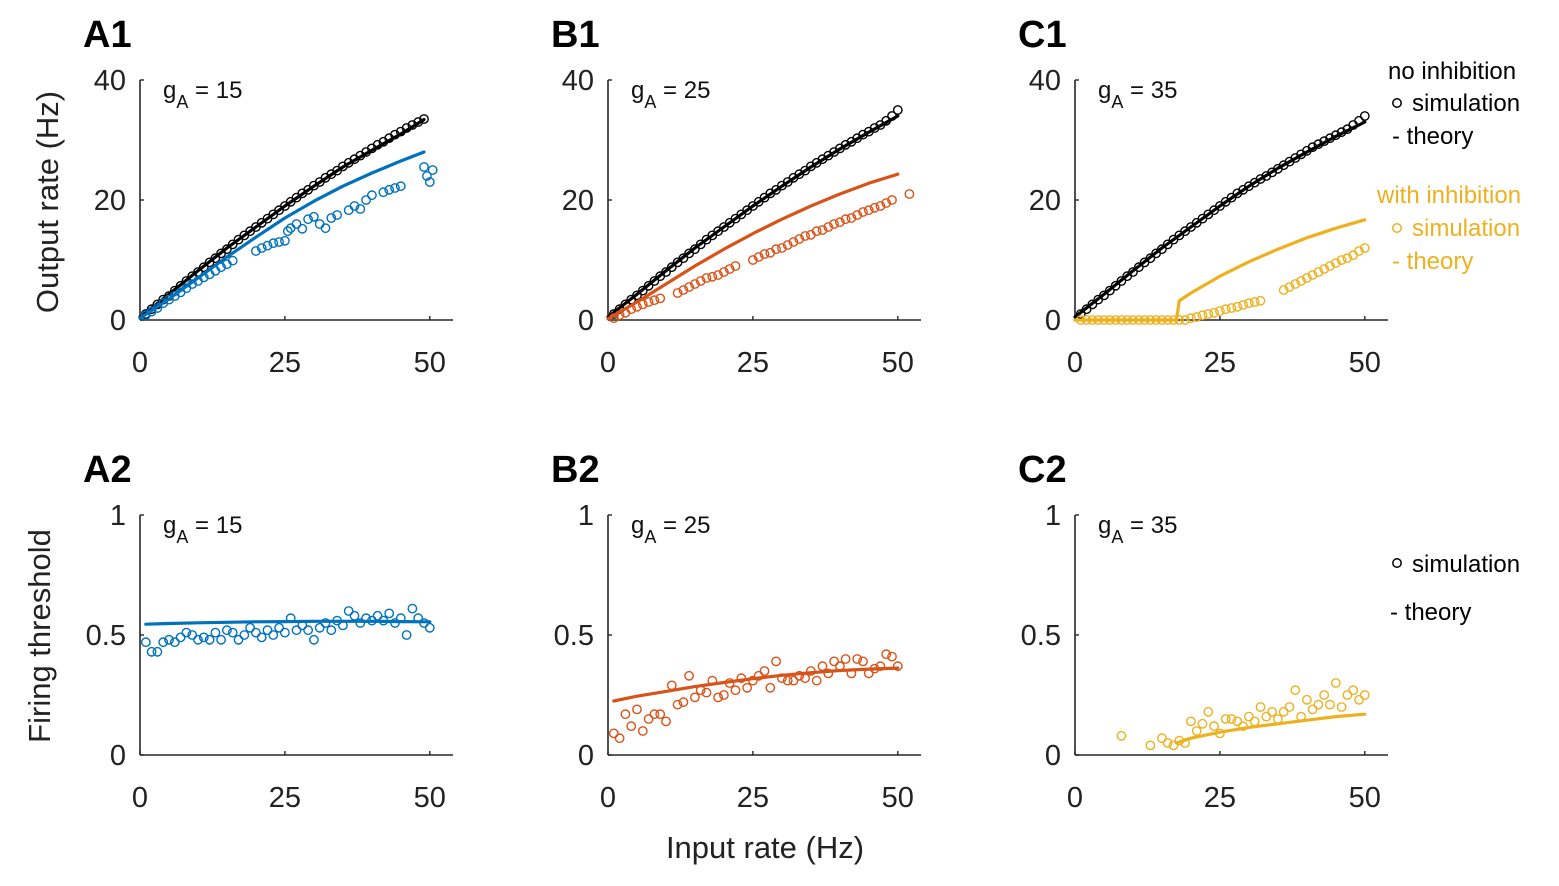  I want to click on panel-label-b1: B1, so click(575, 35).